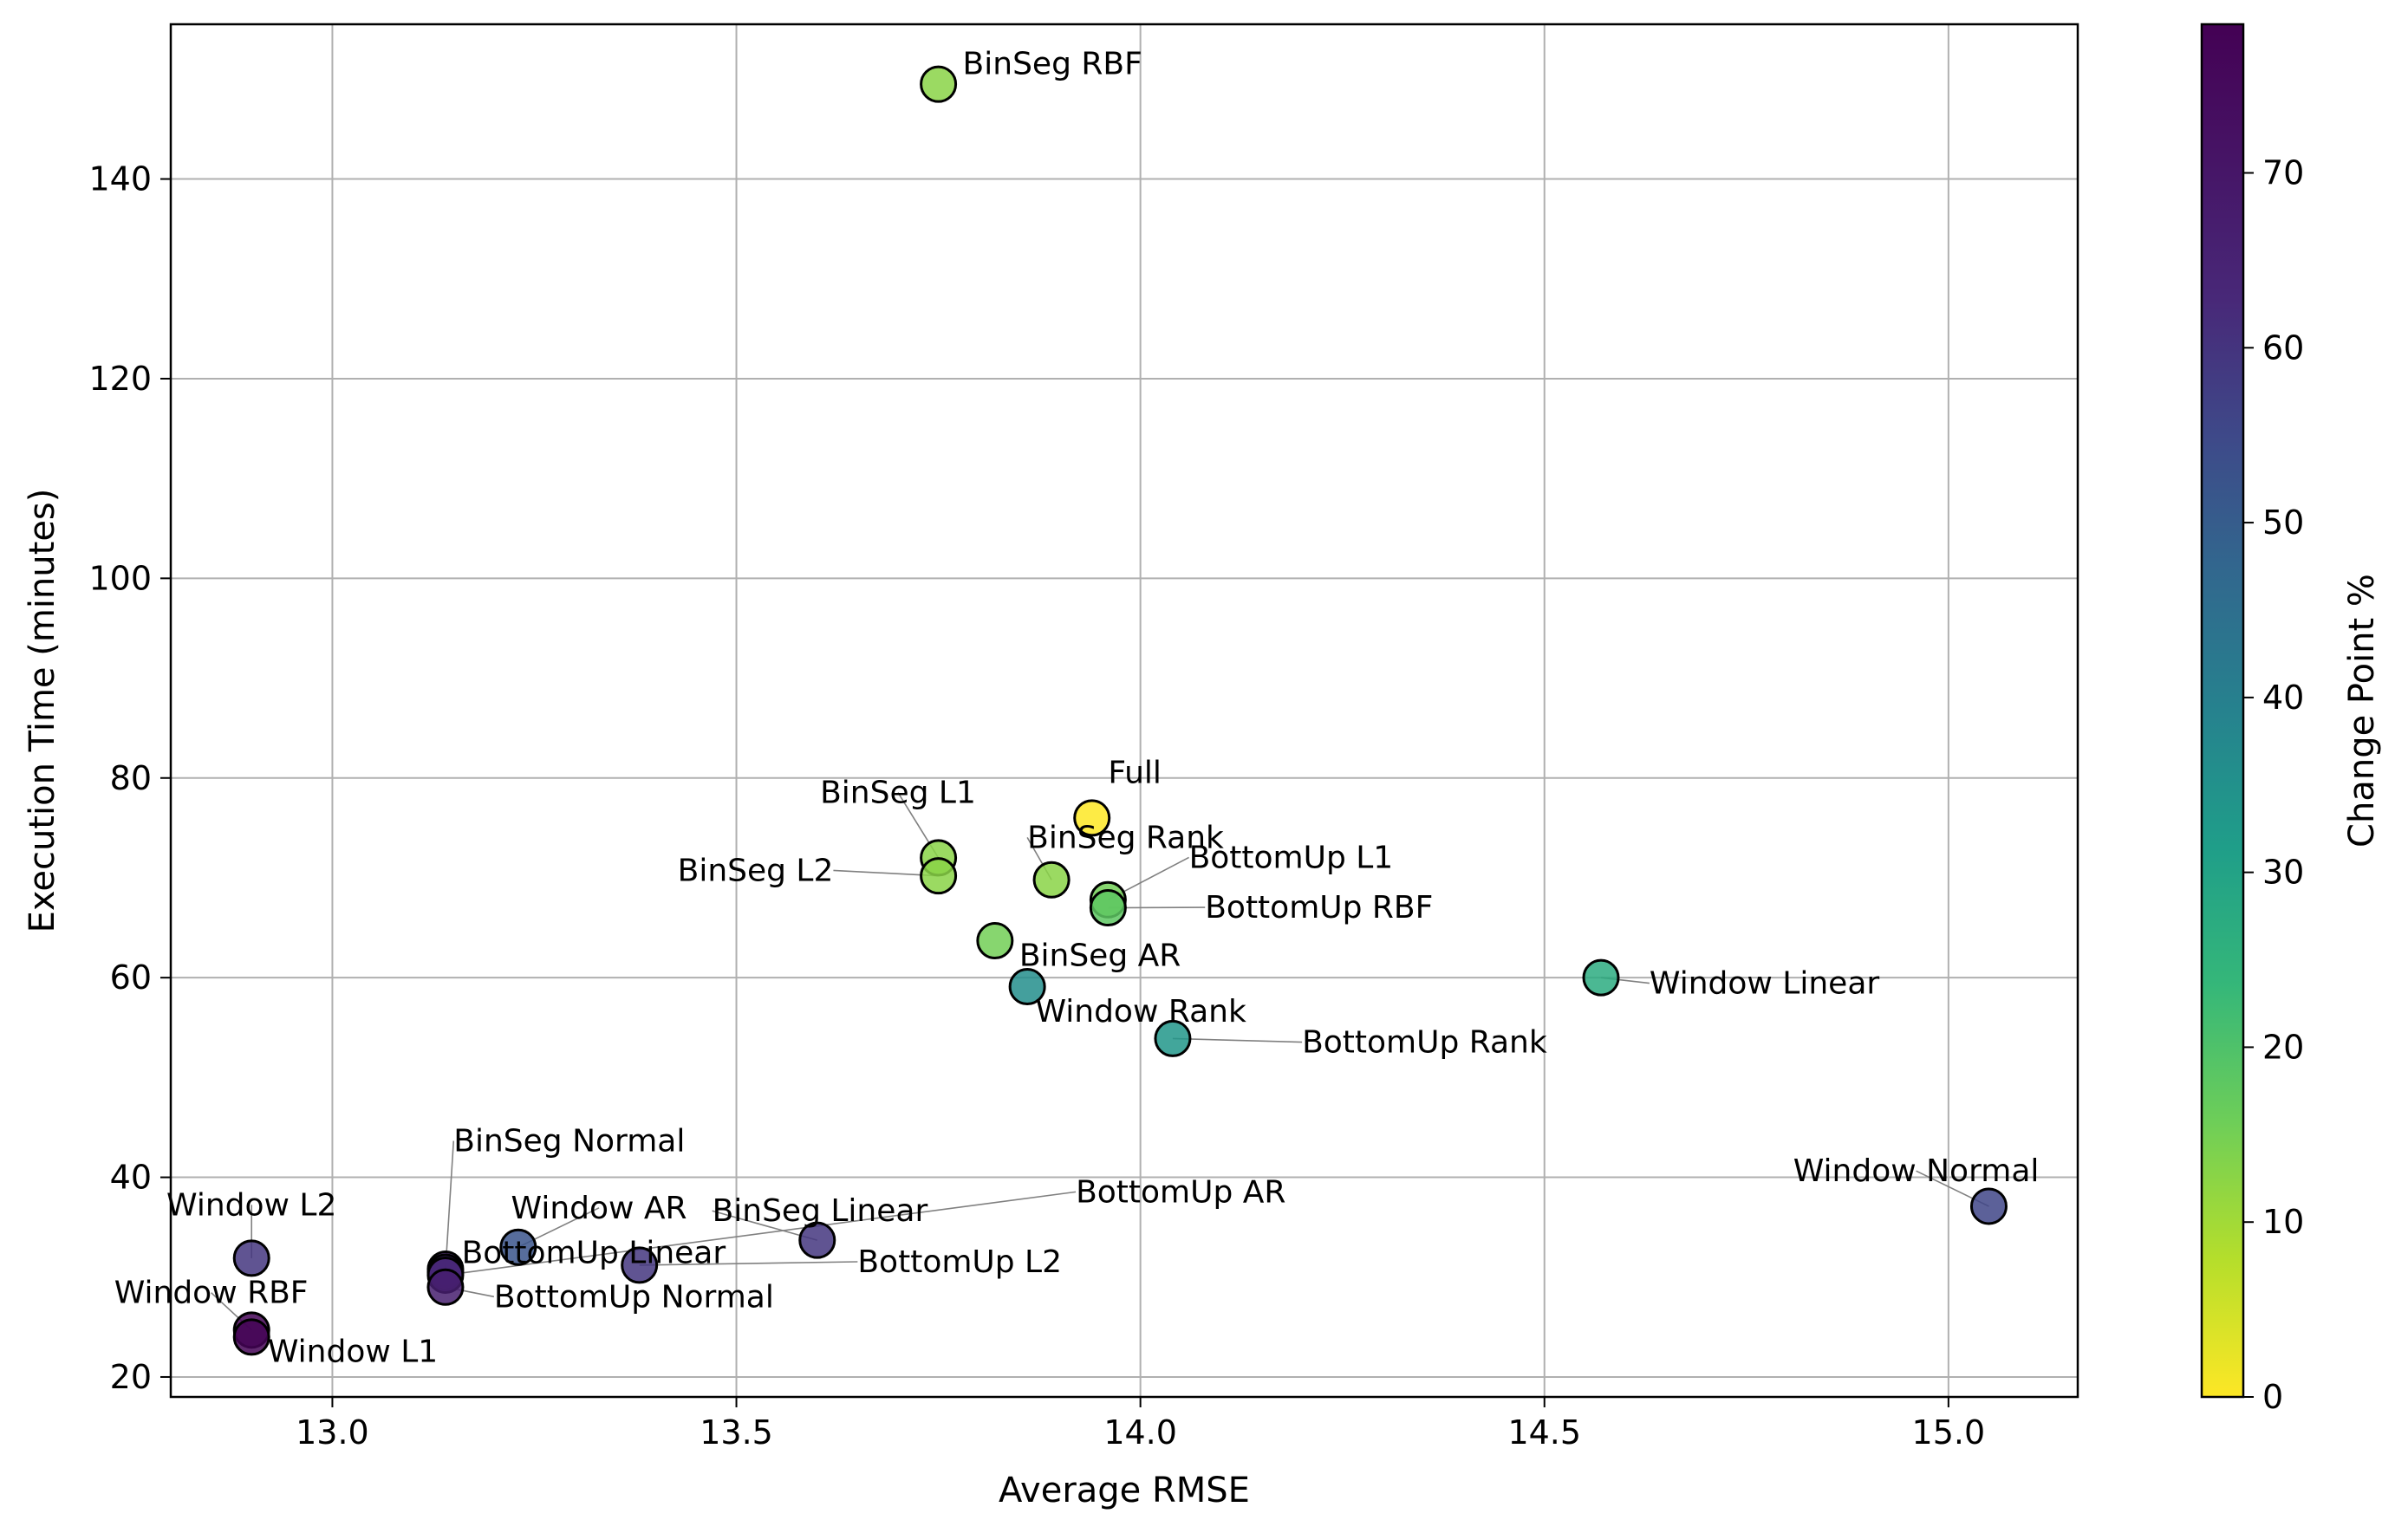 The image size is (2408, 1533). What do you see at coordinates (120, 578) in the screenshot?
I see `y-tick-label: 100` at bounding box center [120, 578].